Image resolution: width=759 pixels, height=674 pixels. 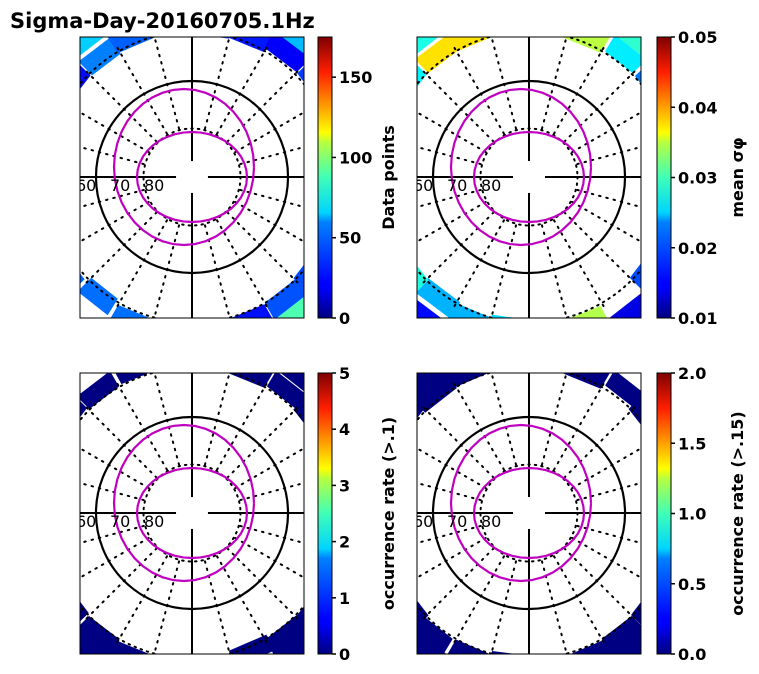 What do you see at coordinates (457, 185) in the screenshot?
I see `lat-label: 70` at bounding box center [457, 185].